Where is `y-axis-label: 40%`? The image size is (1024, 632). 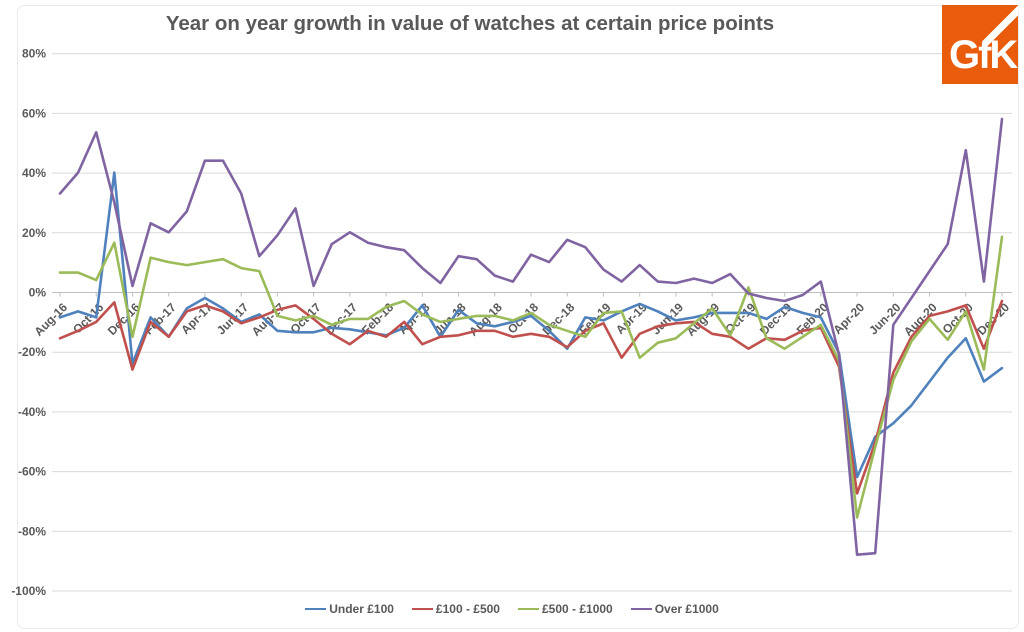 y-axis-label: 40% is located at coordinates (34, 173).